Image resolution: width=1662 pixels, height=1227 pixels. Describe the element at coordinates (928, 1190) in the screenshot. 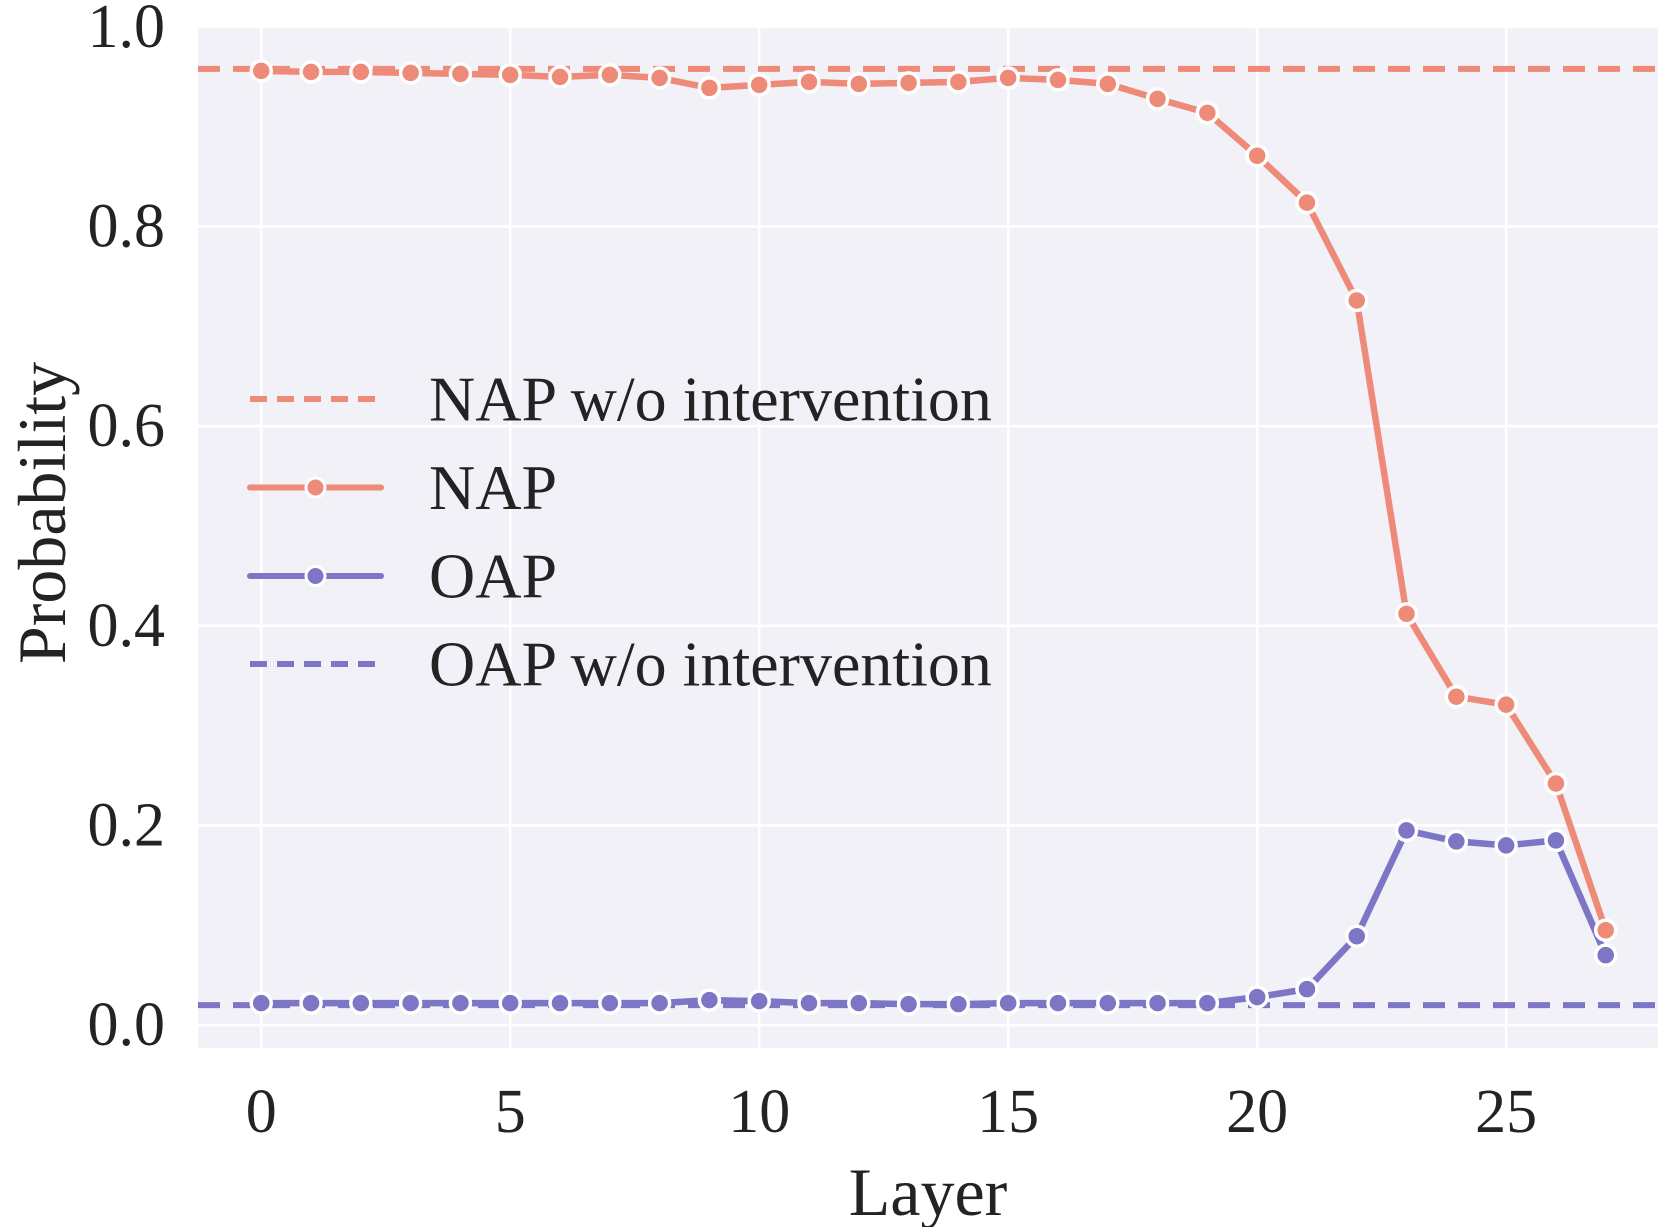

I see `x-axis-label: Layer` at that location.